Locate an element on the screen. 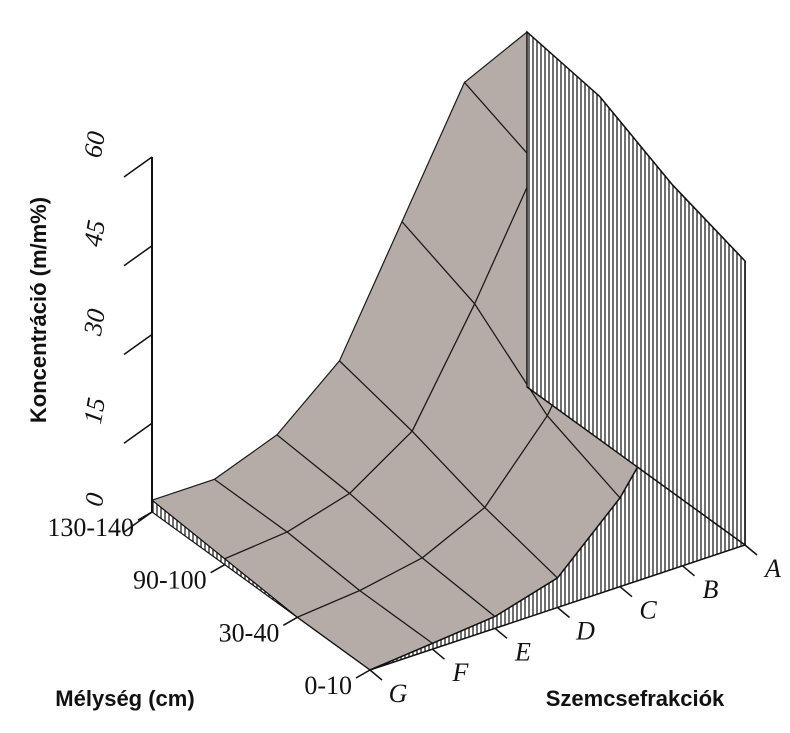  fraction-label: D is located at coordinates (585, 630).